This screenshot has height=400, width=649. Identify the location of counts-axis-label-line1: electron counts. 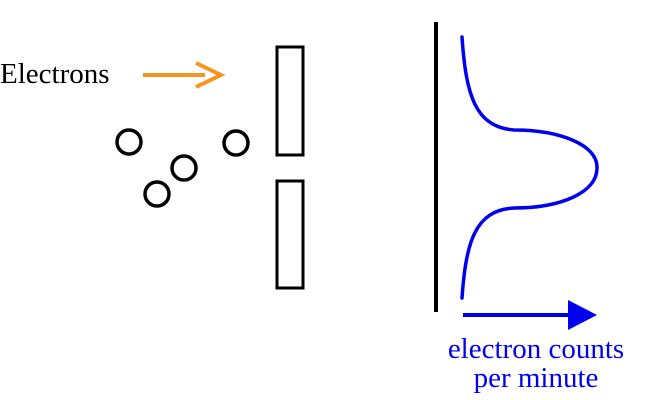
(536, 349).